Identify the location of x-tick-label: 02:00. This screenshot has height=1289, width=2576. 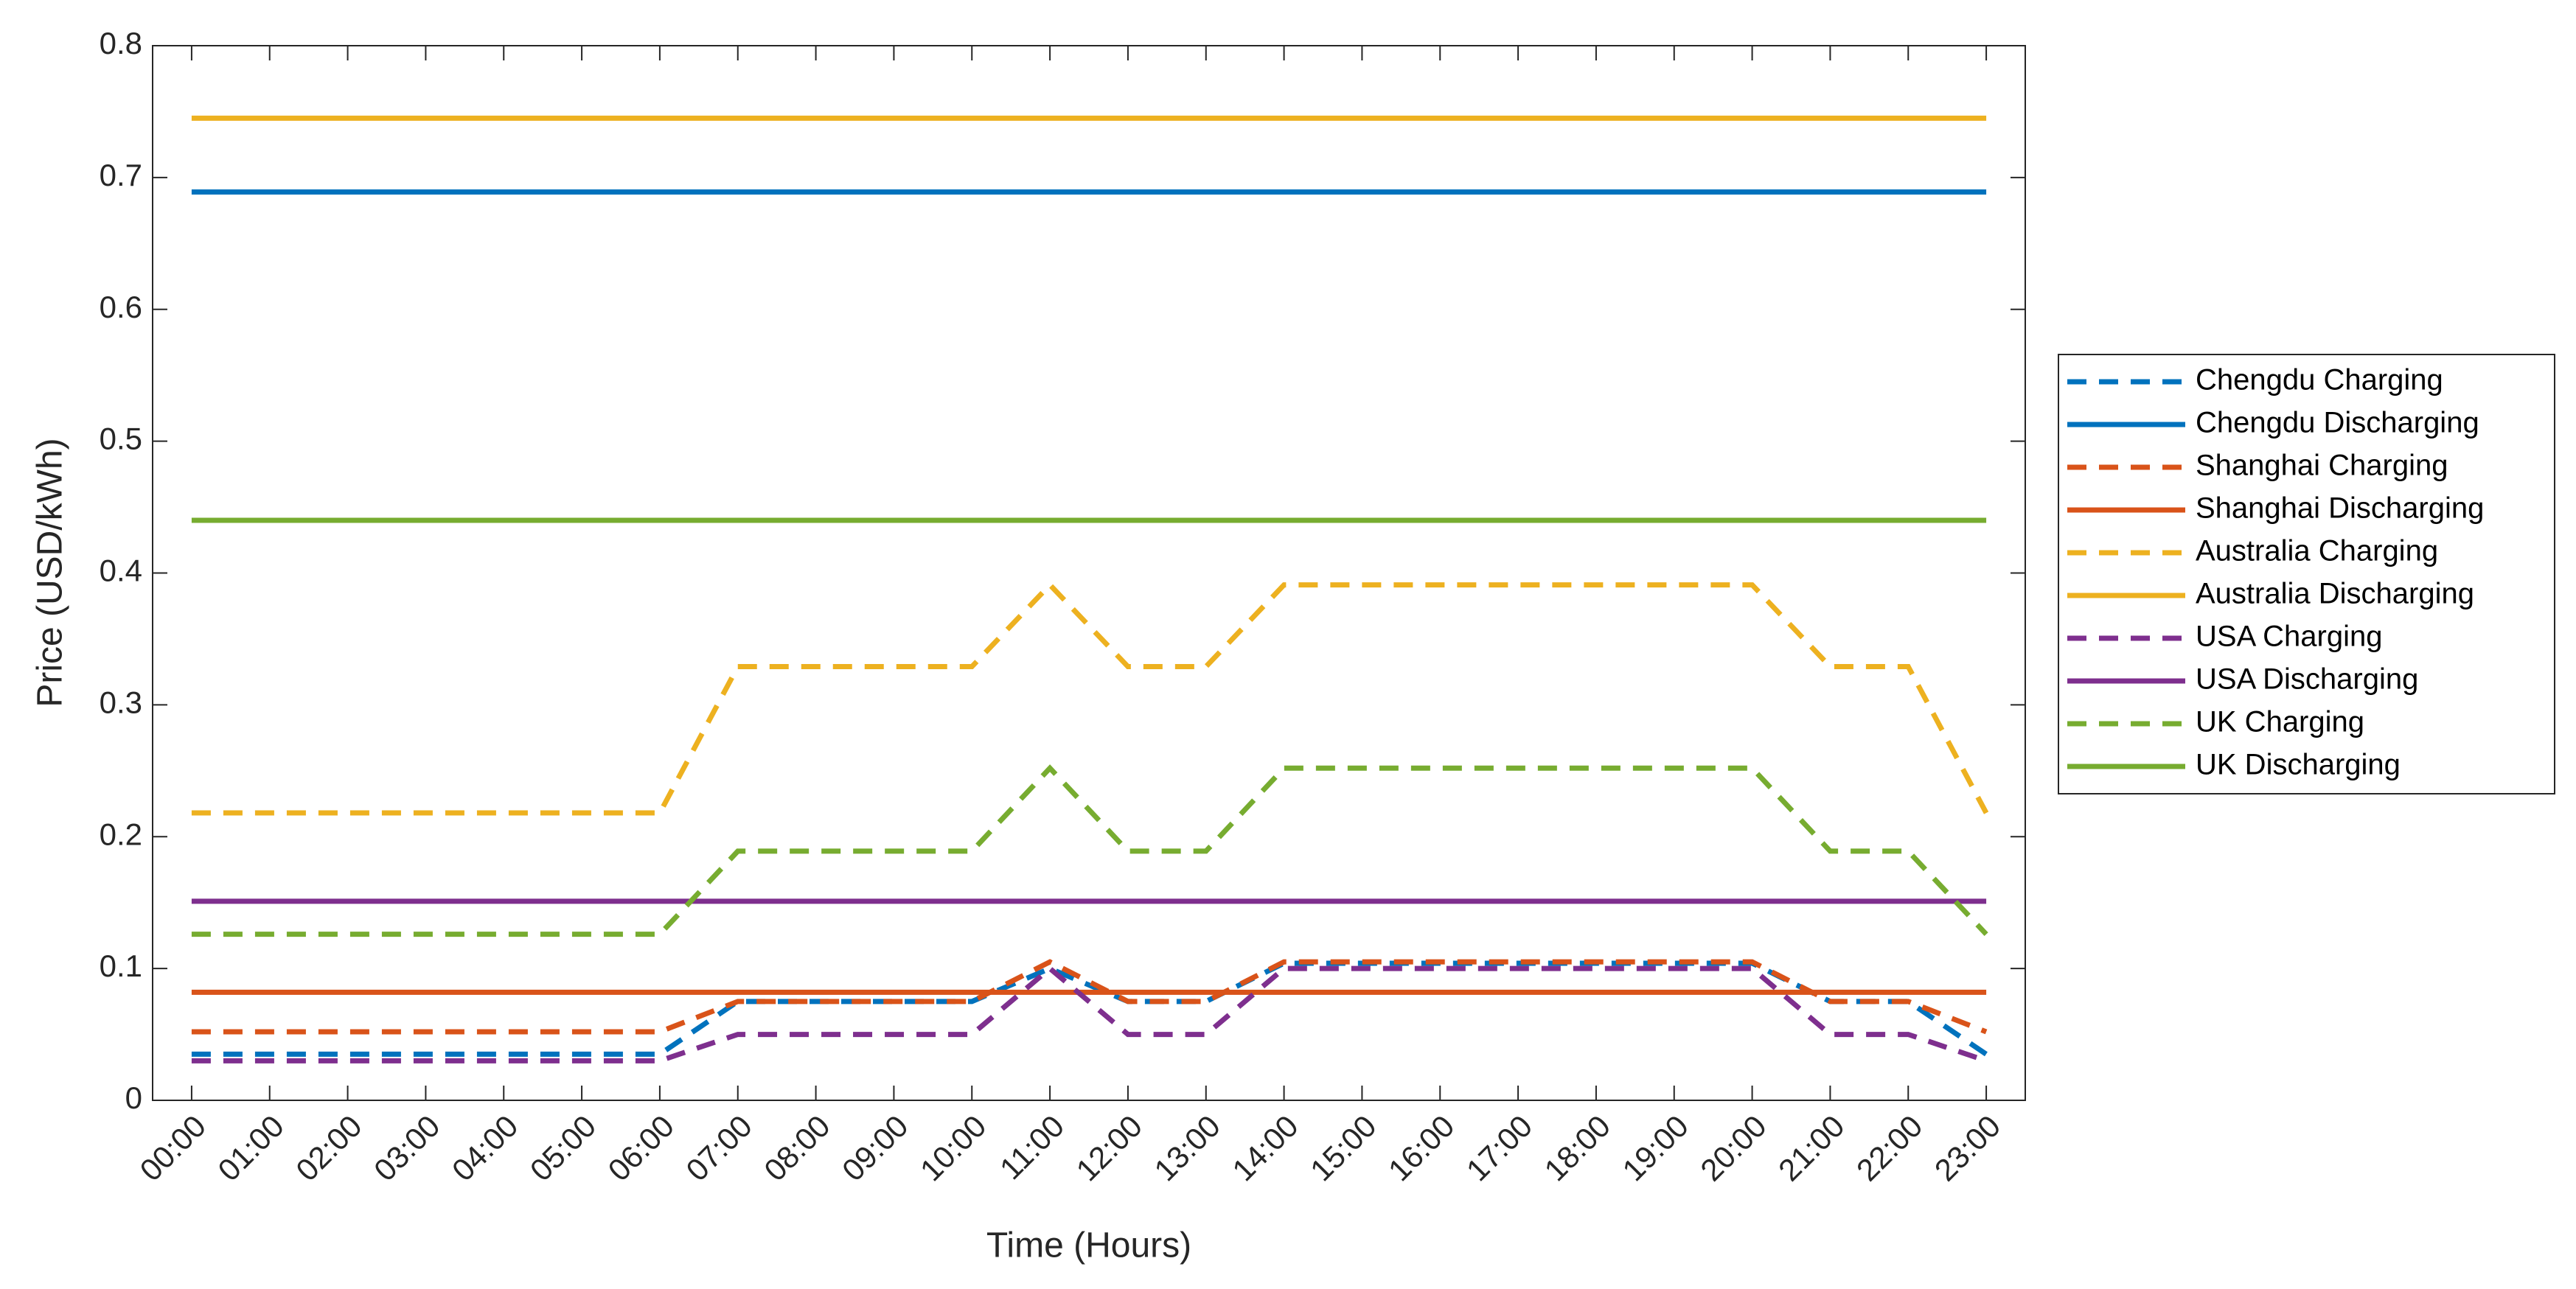
(329, 1148).